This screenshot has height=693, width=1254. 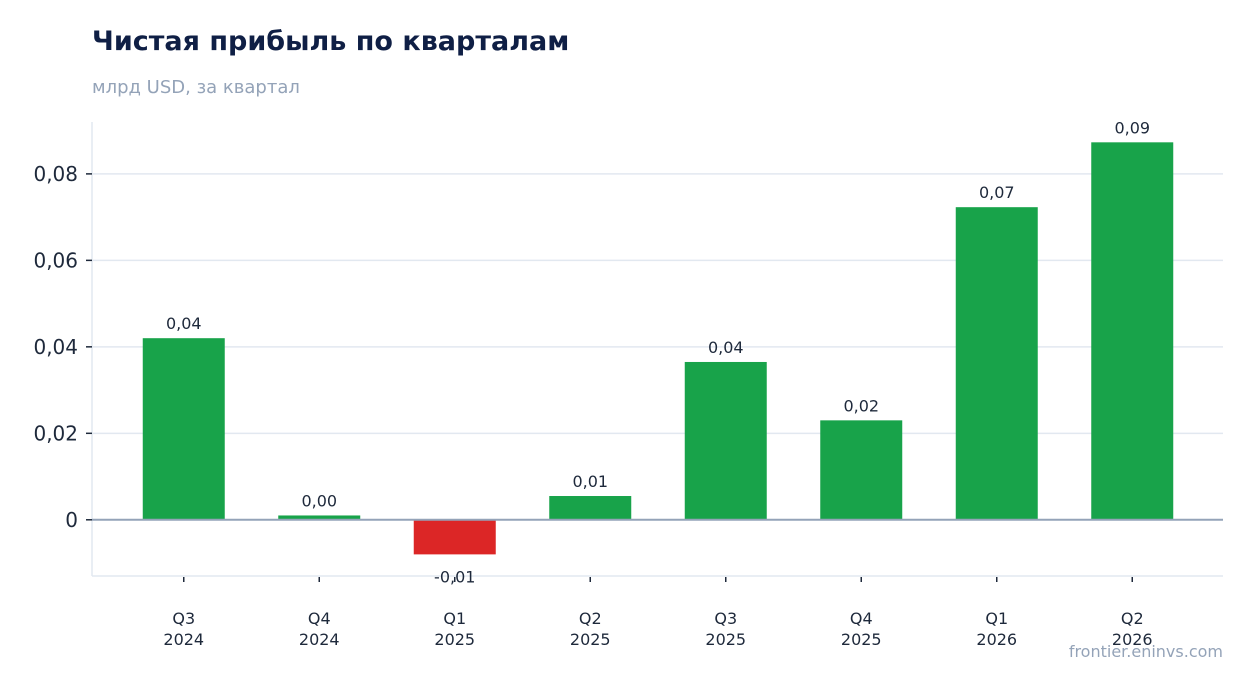 What do you see at coordinates (319, 500) in the screenshot?
I see `data-label: 0,00` at bounding box center [319, 500].